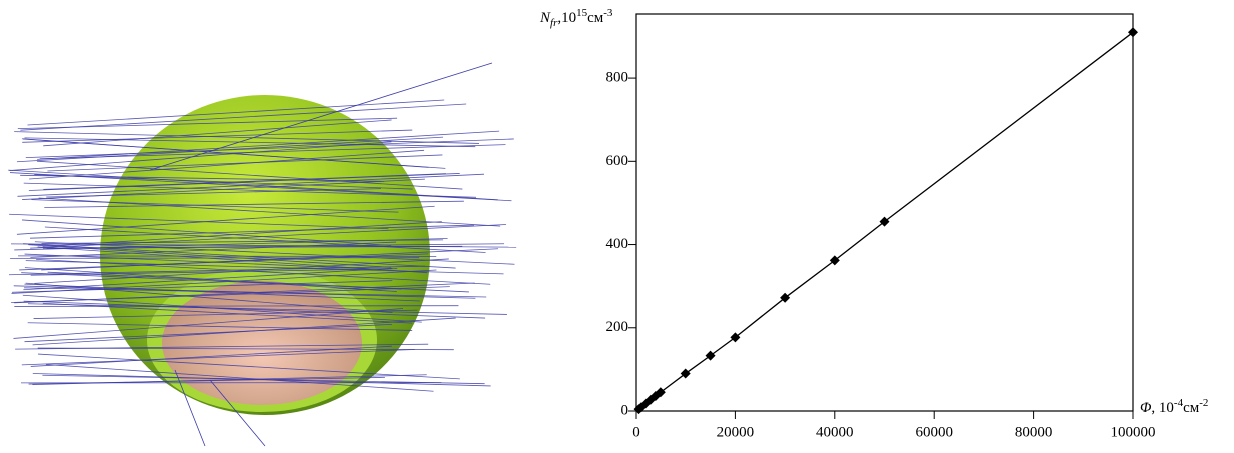 The height and width of the screenshot is (453, 1234). Describe the element at coordinates (617, 327) in the screenshot. I see `y-tick-label: 200` at that location.